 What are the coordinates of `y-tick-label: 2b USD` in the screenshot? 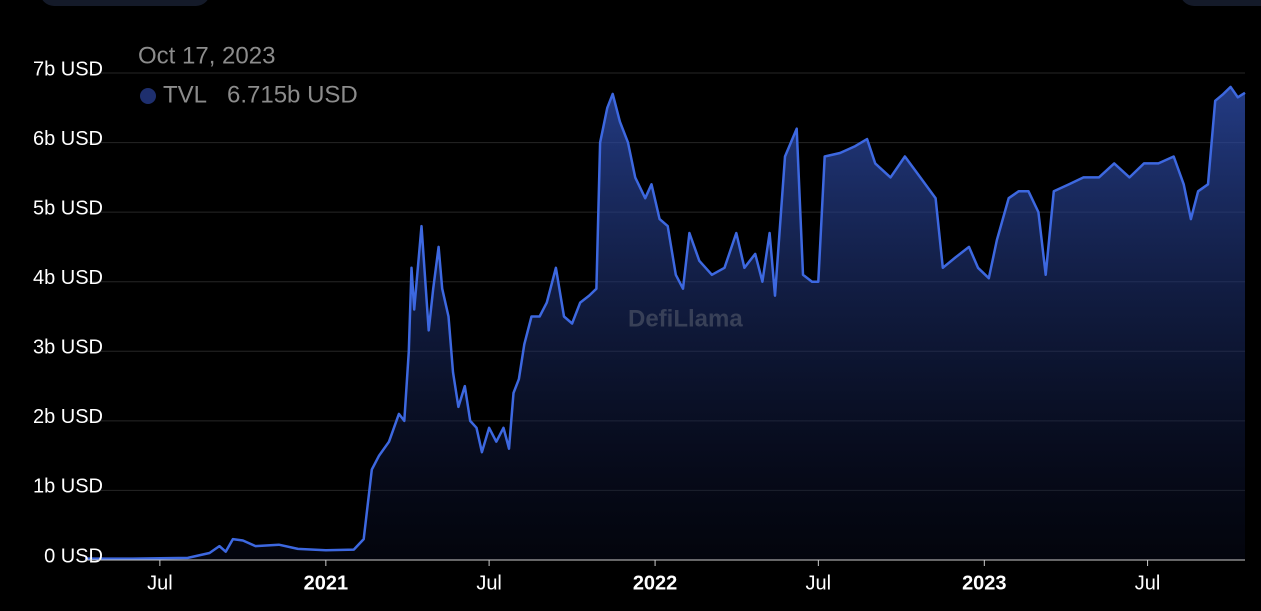 It's located at (68, 417).